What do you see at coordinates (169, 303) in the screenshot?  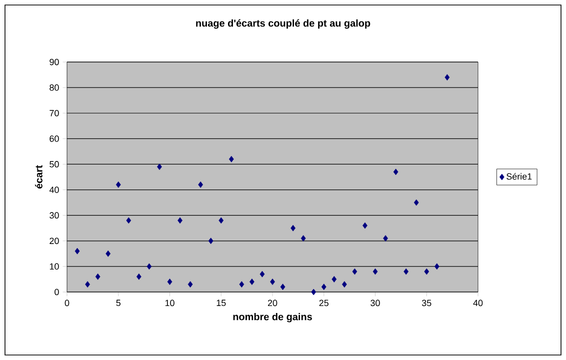 I see `x-tick-label: 10` at bounding box center [169, 303].